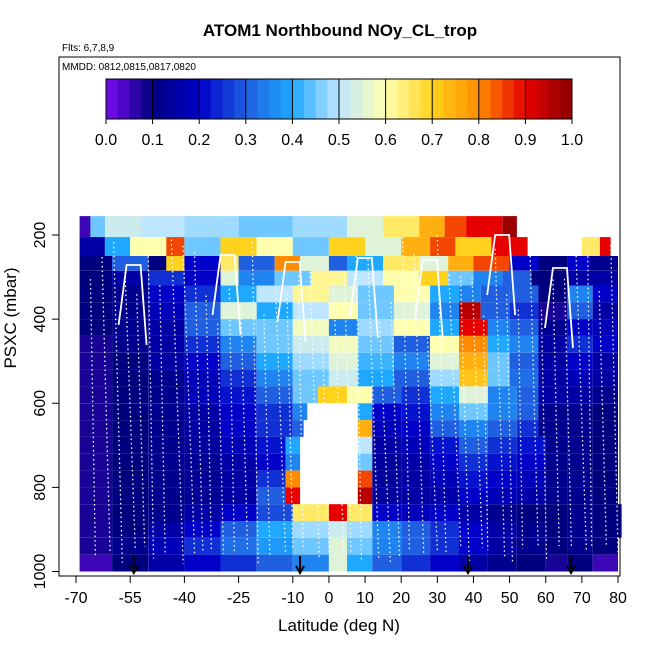 Image resolution: width=650 pixels, height=650 pixels. What do you see at coordinates (75, 598) in the screenshot?
I see `x-tick-label: -70` at bounding box center [75, 598].